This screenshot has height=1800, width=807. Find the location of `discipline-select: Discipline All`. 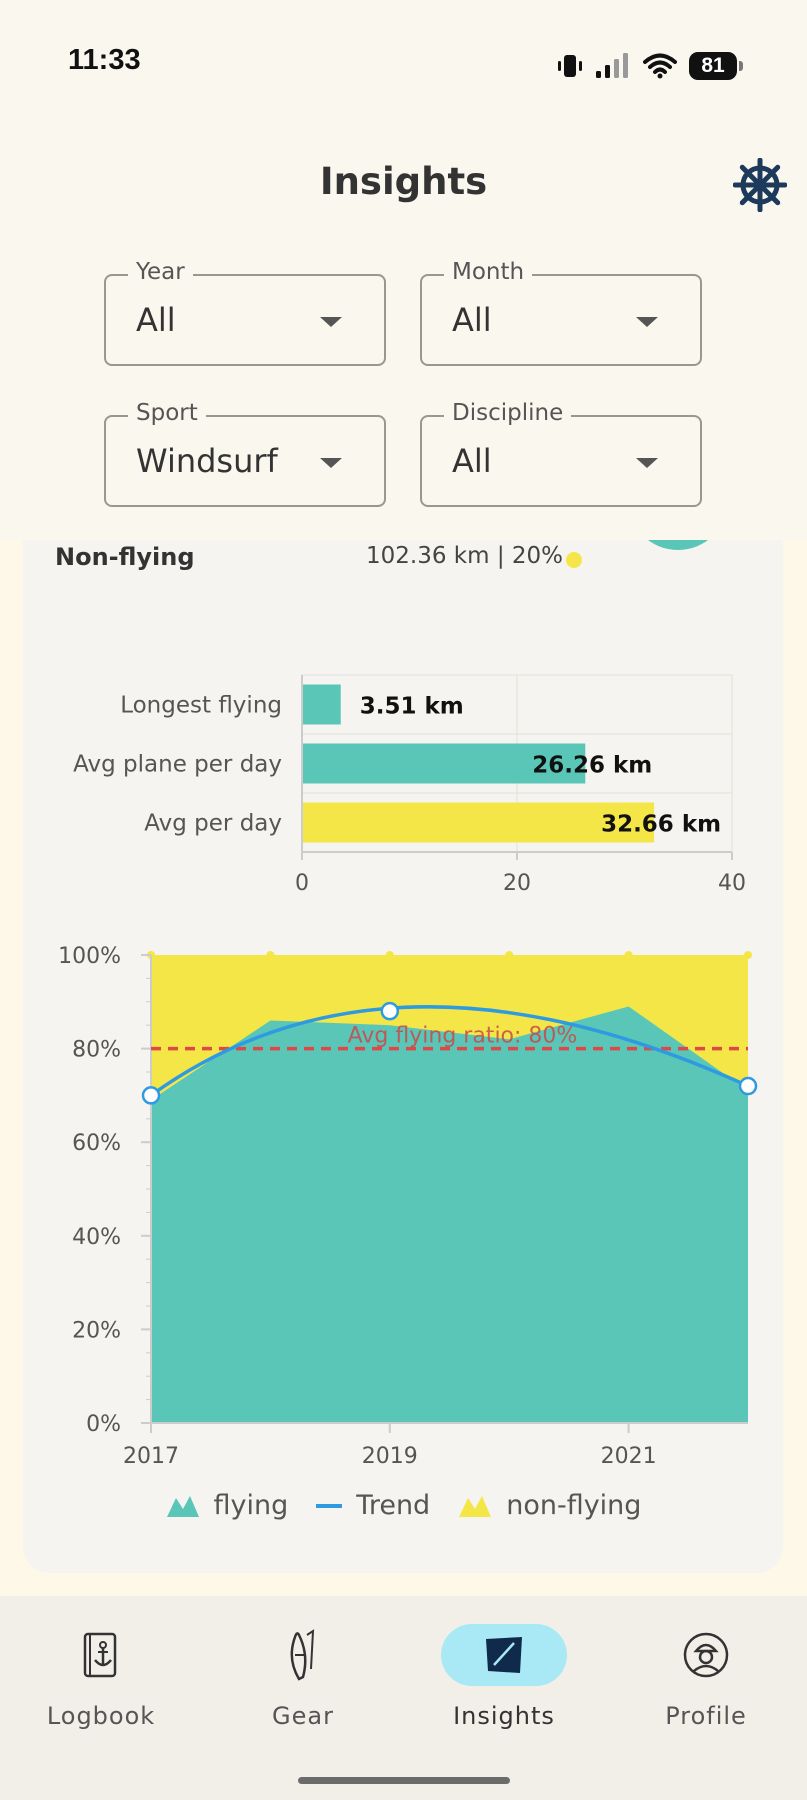

discipline-select: Discipline All is located at coordinates (561, 453).